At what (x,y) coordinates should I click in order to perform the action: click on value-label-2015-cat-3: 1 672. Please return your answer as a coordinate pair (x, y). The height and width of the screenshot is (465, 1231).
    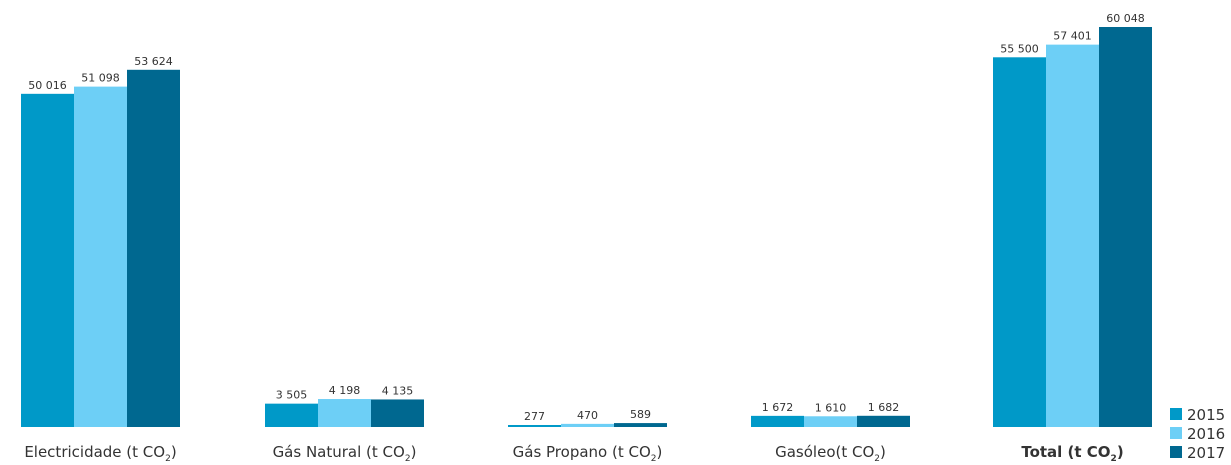
    Looking at the image, I should click on (778, 407).